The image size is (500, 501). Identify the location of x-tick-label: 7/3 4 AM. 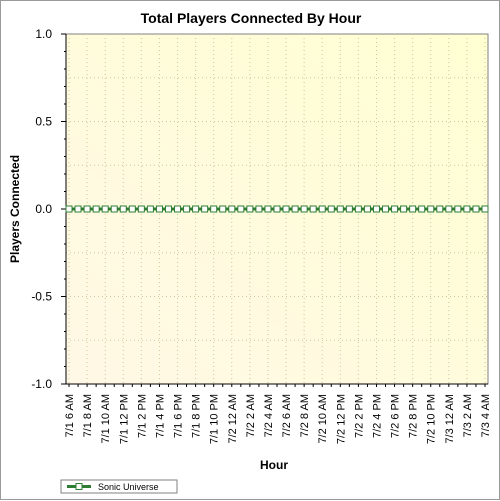
(486, 415).